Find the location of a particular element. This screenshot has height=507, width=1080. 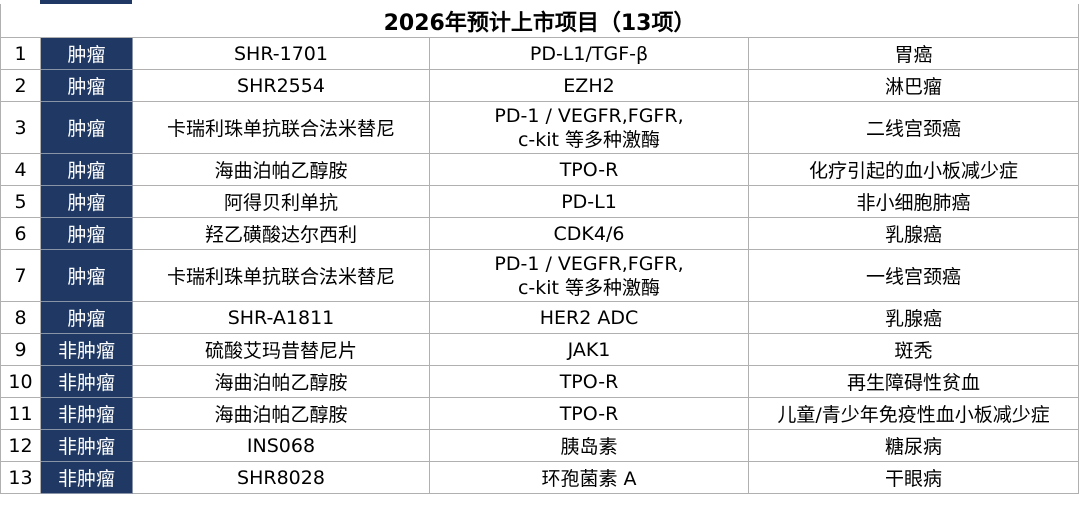

target-line: 胰岛素 is located at coordinates (589, 447).